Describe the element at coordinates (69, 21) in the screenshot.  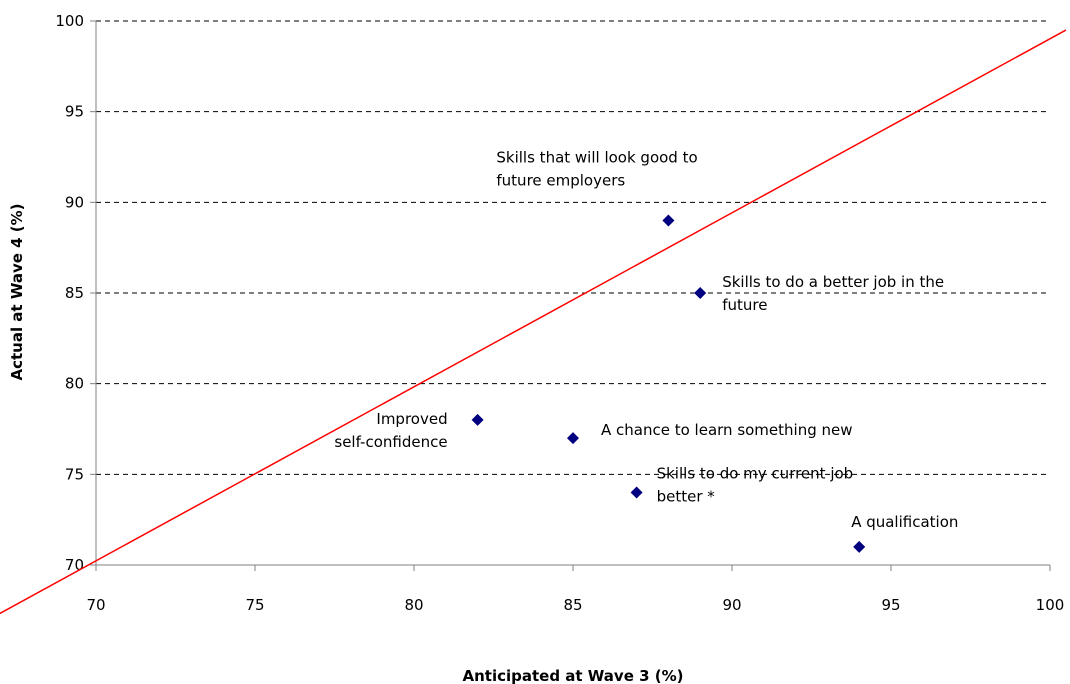
I see `y-tick-label-100: 100` at that location.